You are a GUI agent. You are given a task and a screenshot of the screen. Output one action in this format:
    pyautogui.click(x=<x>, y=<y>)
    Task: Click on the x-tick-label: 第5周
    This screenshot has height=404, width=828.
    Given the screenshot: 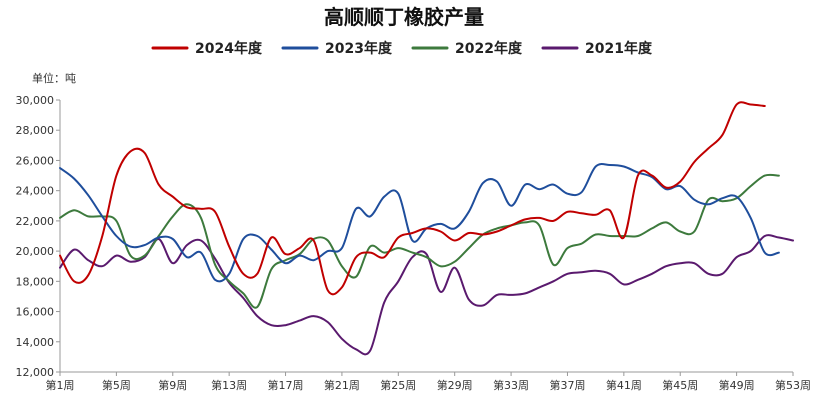 What is the action you would take?
    pyautogui.click(x=116, y=385)
    